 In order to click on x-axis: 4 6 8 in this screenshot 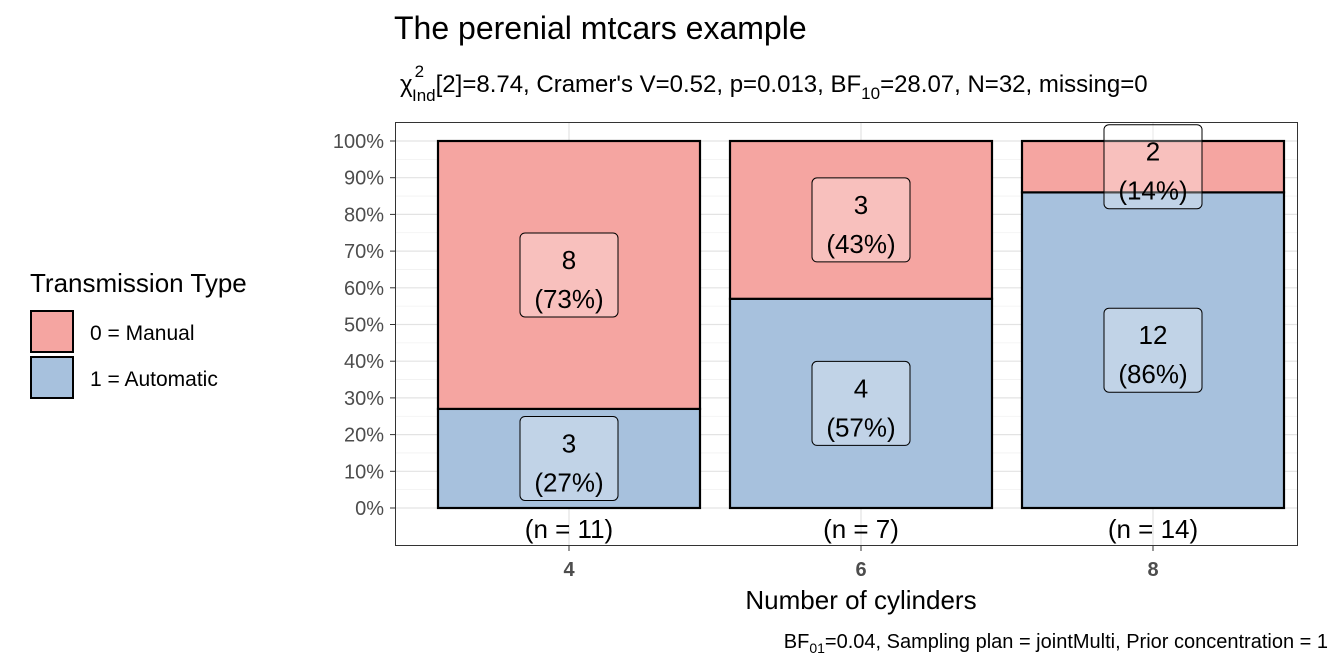, I will do `click(861, 563)`.